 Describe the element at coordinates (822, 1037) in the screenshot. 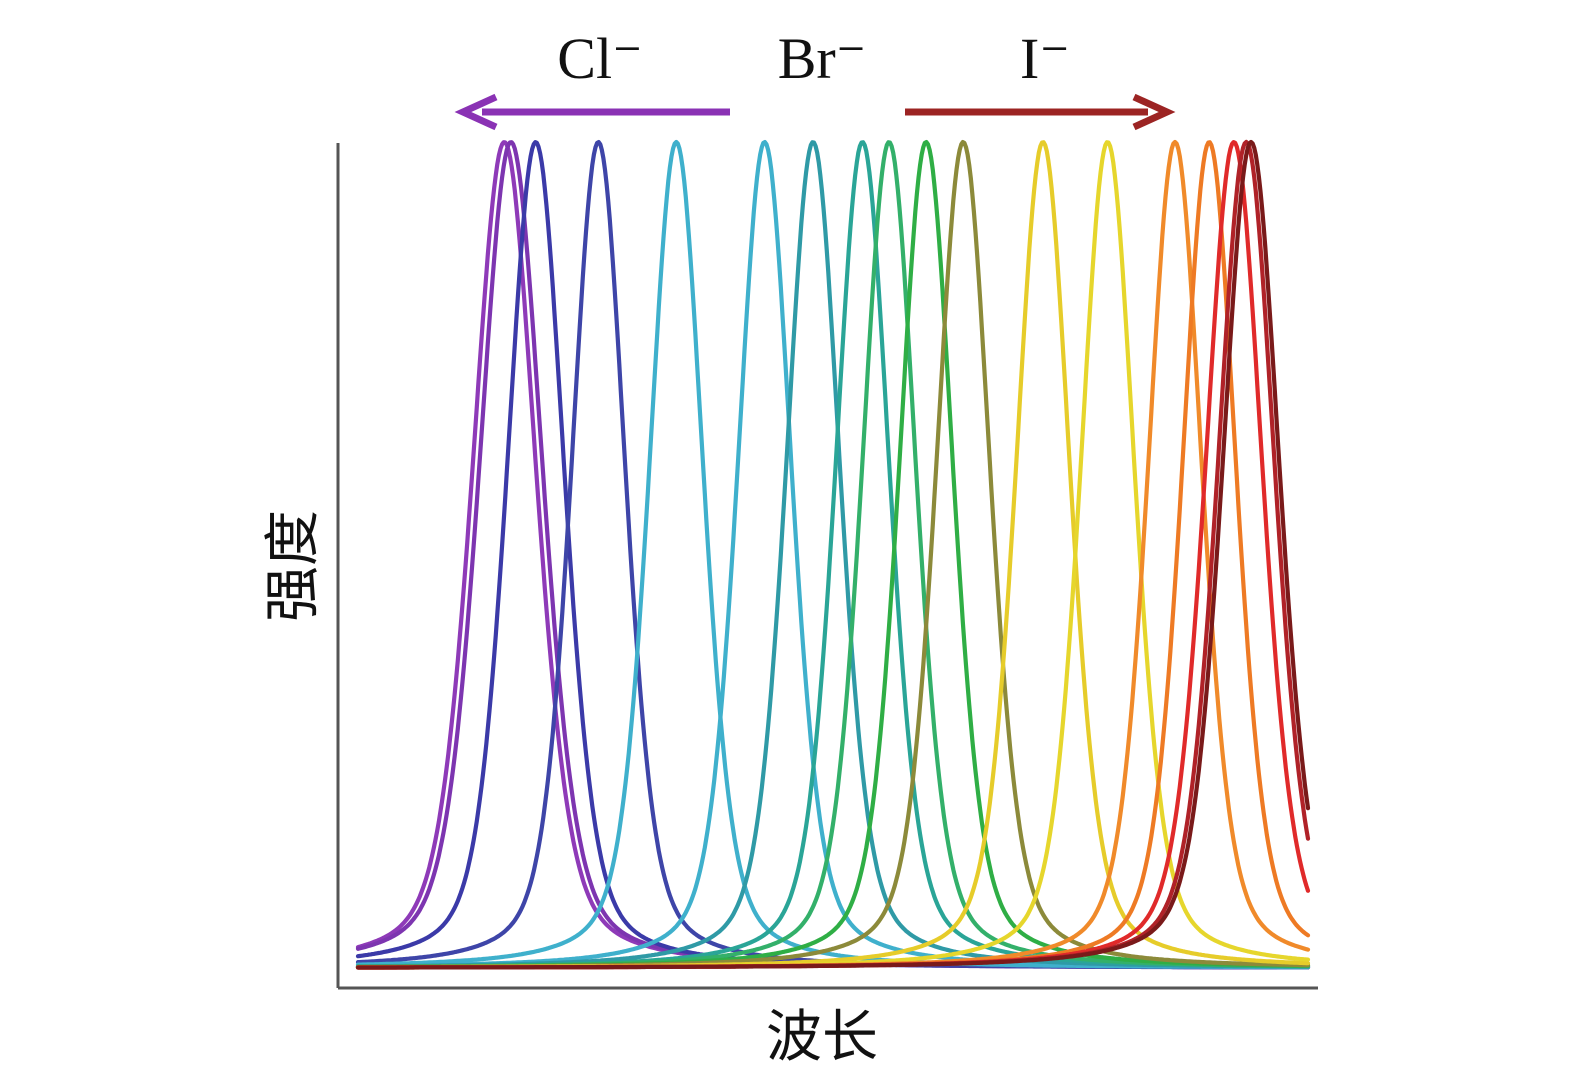

I see `x-axis-label: 波长` at that location.